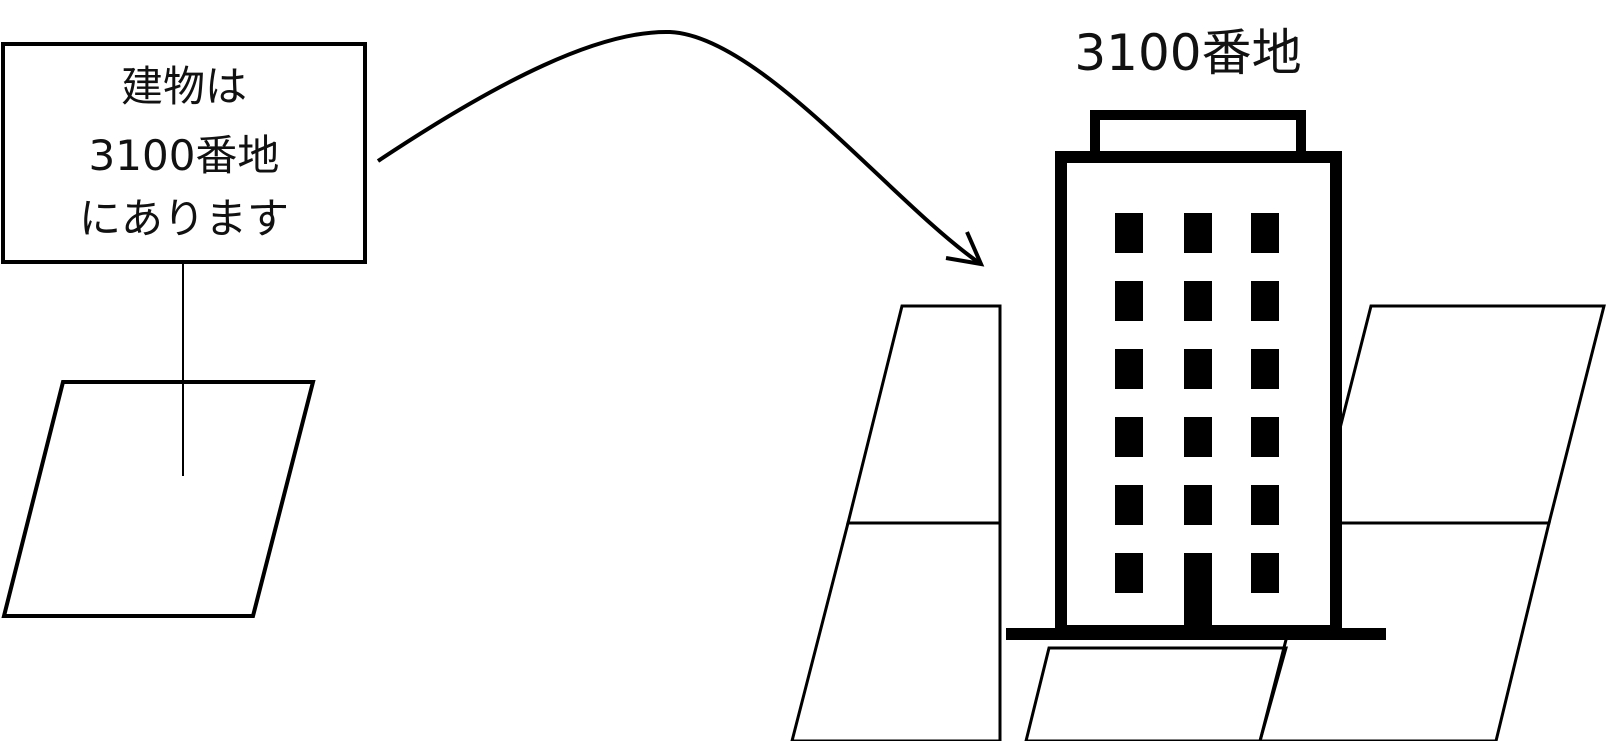 The width and height of the screenshot is (1607, 741). Describe the element at coordinates (184, 86) in the screenshot. I see `sign-text-line-1: 建物は` at that location.